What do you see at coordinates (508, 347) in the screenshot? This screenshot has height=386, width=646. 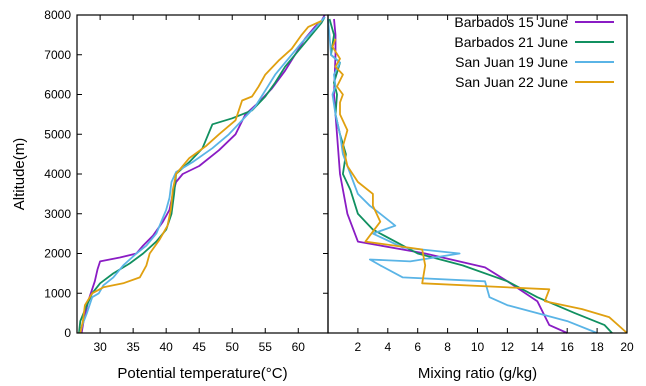 I see `x-tick-label: 12` at bounding box center [508, 347].